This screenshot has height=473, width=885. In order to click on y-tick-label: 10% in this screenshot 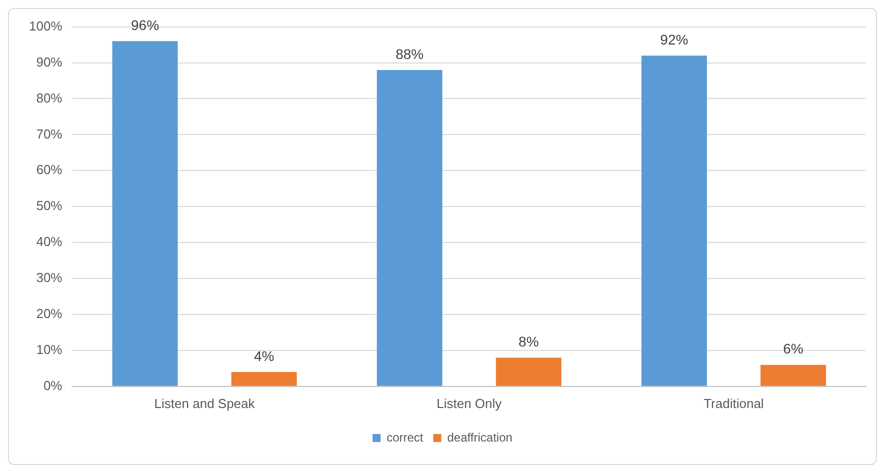, I will do `click(49, 350)`.